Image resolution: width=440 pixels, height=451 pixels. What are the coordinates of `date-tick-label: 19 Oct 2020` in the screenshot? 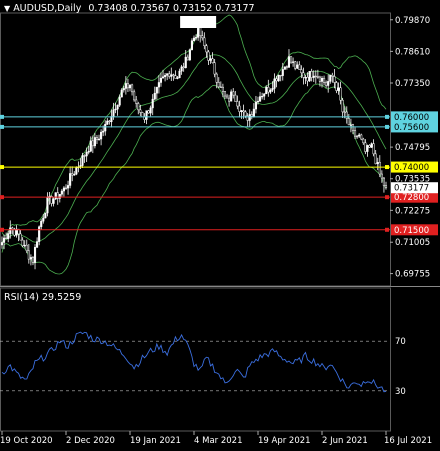 It's located at (26, 441).